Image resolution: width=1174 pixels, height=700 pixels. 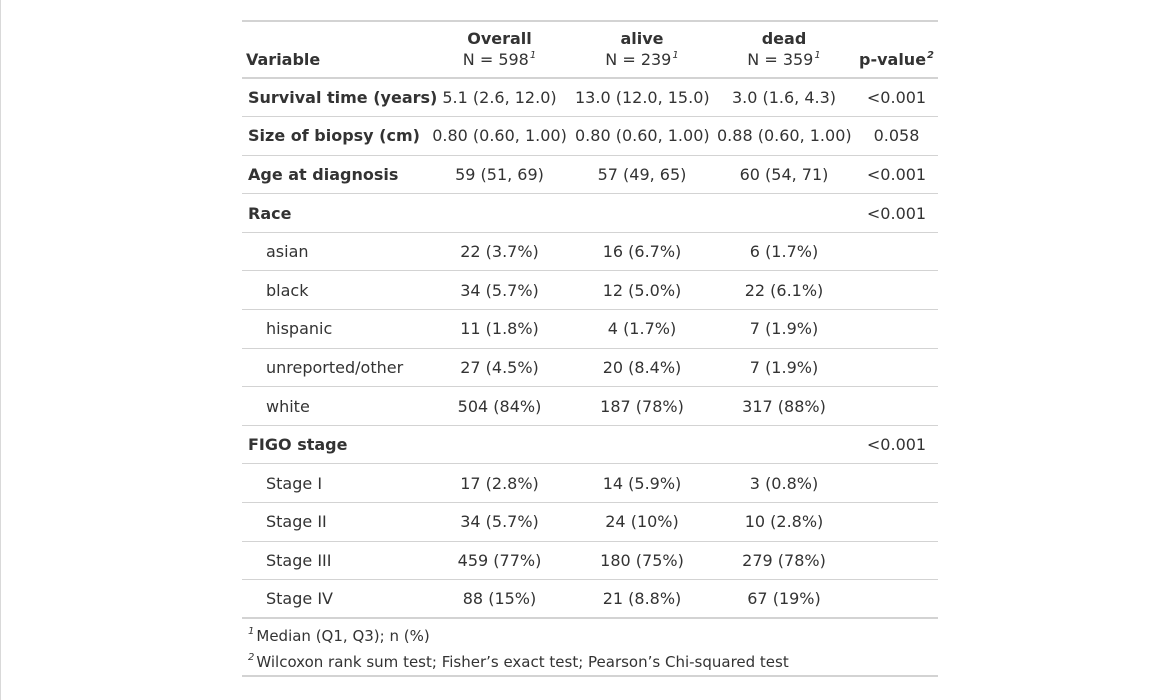 What do you see at coordinates (642, 483) in the screenshot?
I see `cell-alive: 14 (5.9%)` at bounding box center [642, 483].